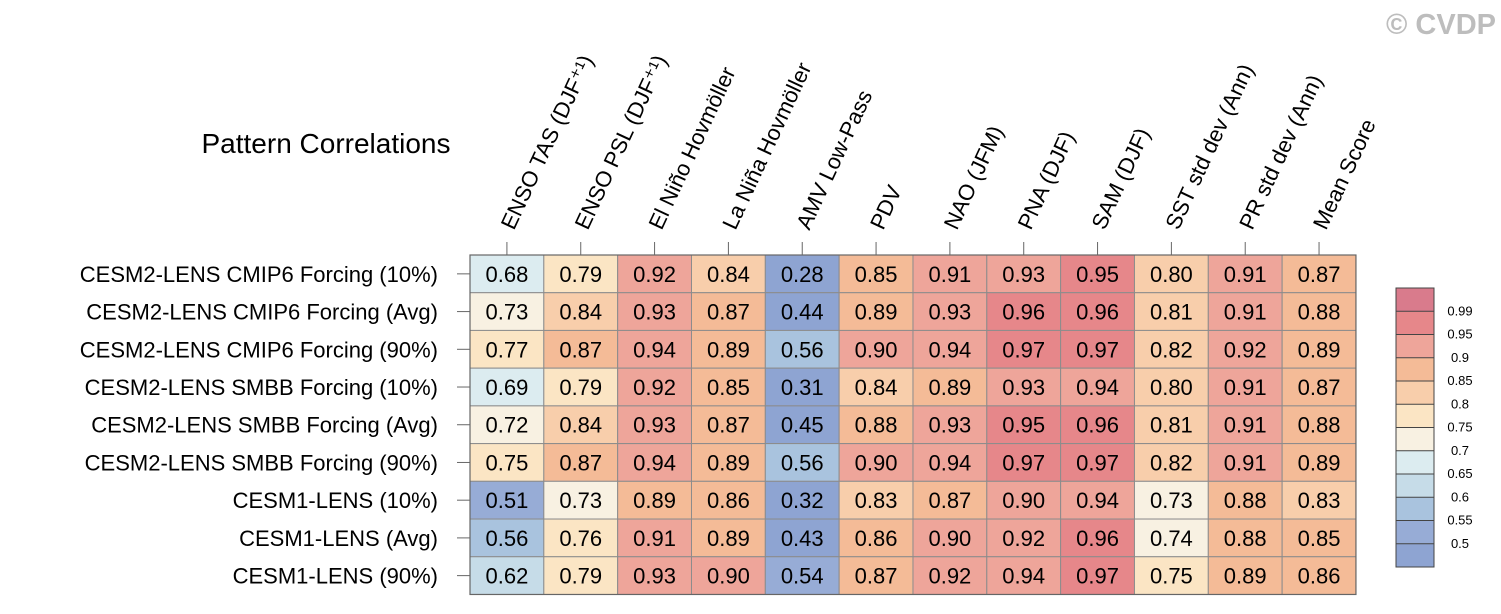 This screenshot has height=614, width=1501. Describe the element at coordinates (1441, 25) in the screenshot. I see `cvdp-credit: © CVDP` at that location.